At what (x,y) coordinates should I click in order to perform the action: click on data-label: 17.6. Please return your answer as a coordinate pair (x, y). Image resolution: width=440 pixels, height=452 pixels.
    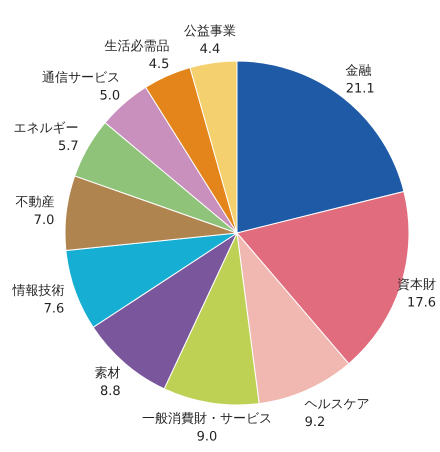
    Looking at the image, I should click on (421, 303).